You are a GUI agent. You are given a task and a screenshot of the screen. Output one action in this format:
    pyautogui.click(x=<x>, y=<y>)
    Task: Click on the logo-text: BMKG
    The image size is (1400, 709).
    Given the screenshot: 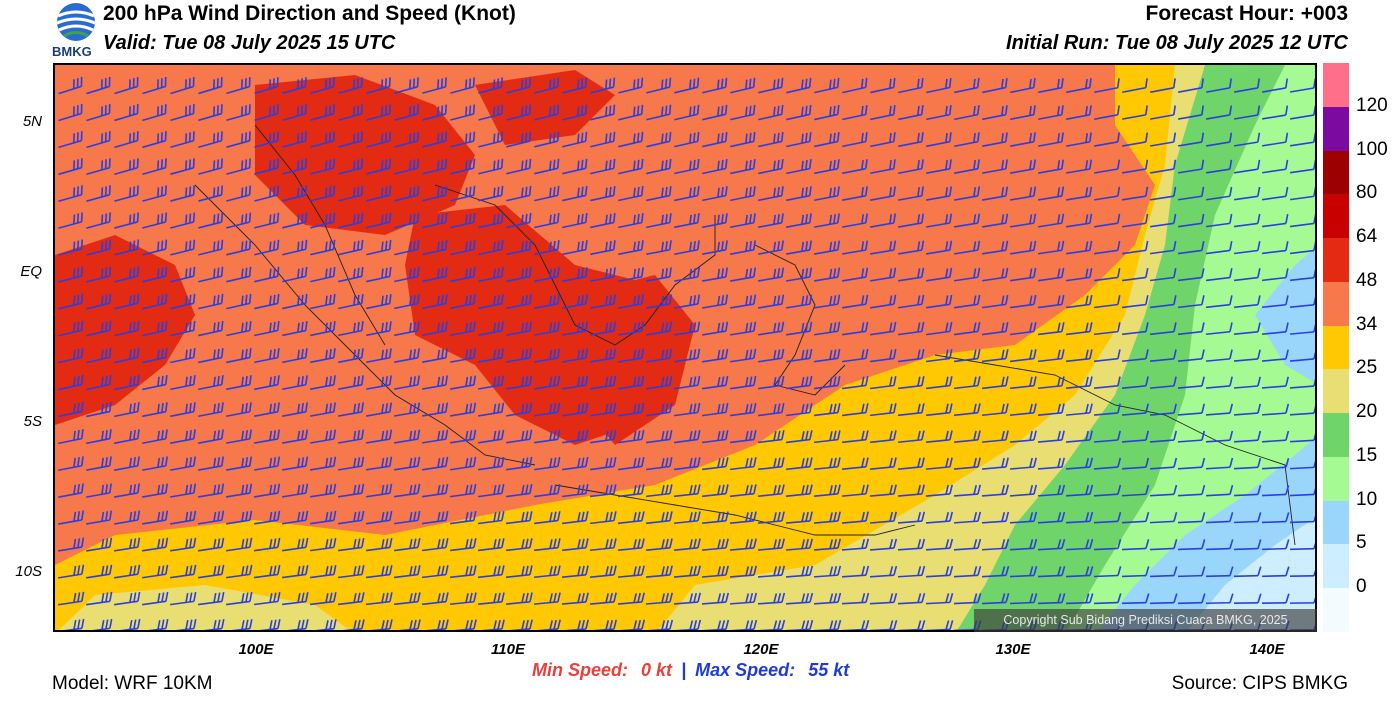 What is the action you would take?
    pyautogui.click(x=72, y=51)
    